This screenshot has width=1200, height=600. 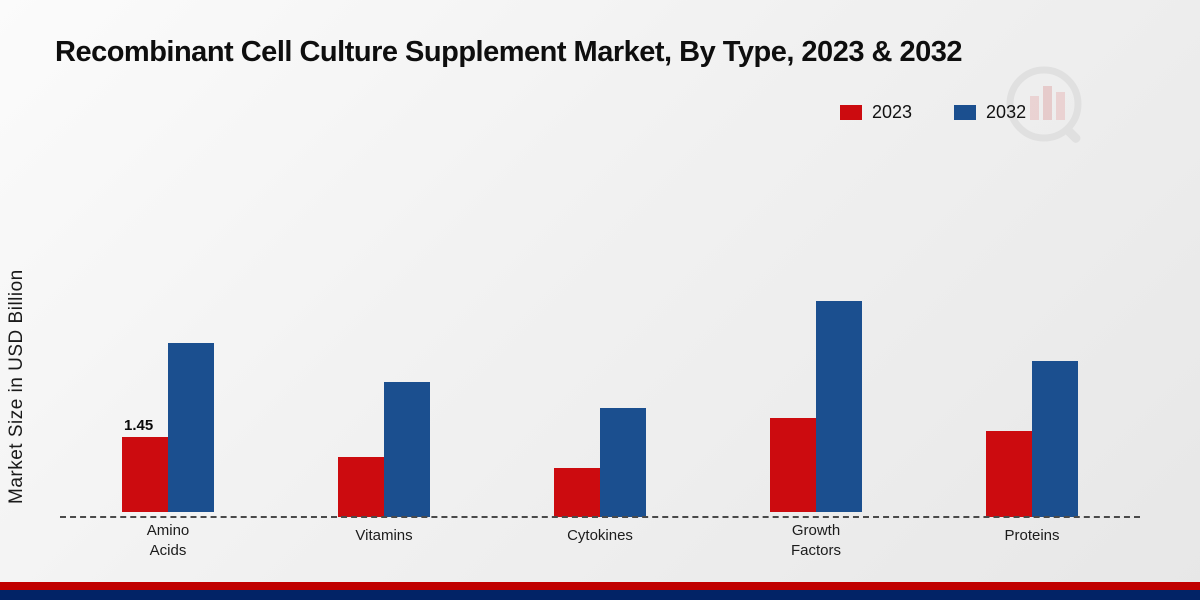 I want to click on x-axis-baseline, so click(x=600, y=517).